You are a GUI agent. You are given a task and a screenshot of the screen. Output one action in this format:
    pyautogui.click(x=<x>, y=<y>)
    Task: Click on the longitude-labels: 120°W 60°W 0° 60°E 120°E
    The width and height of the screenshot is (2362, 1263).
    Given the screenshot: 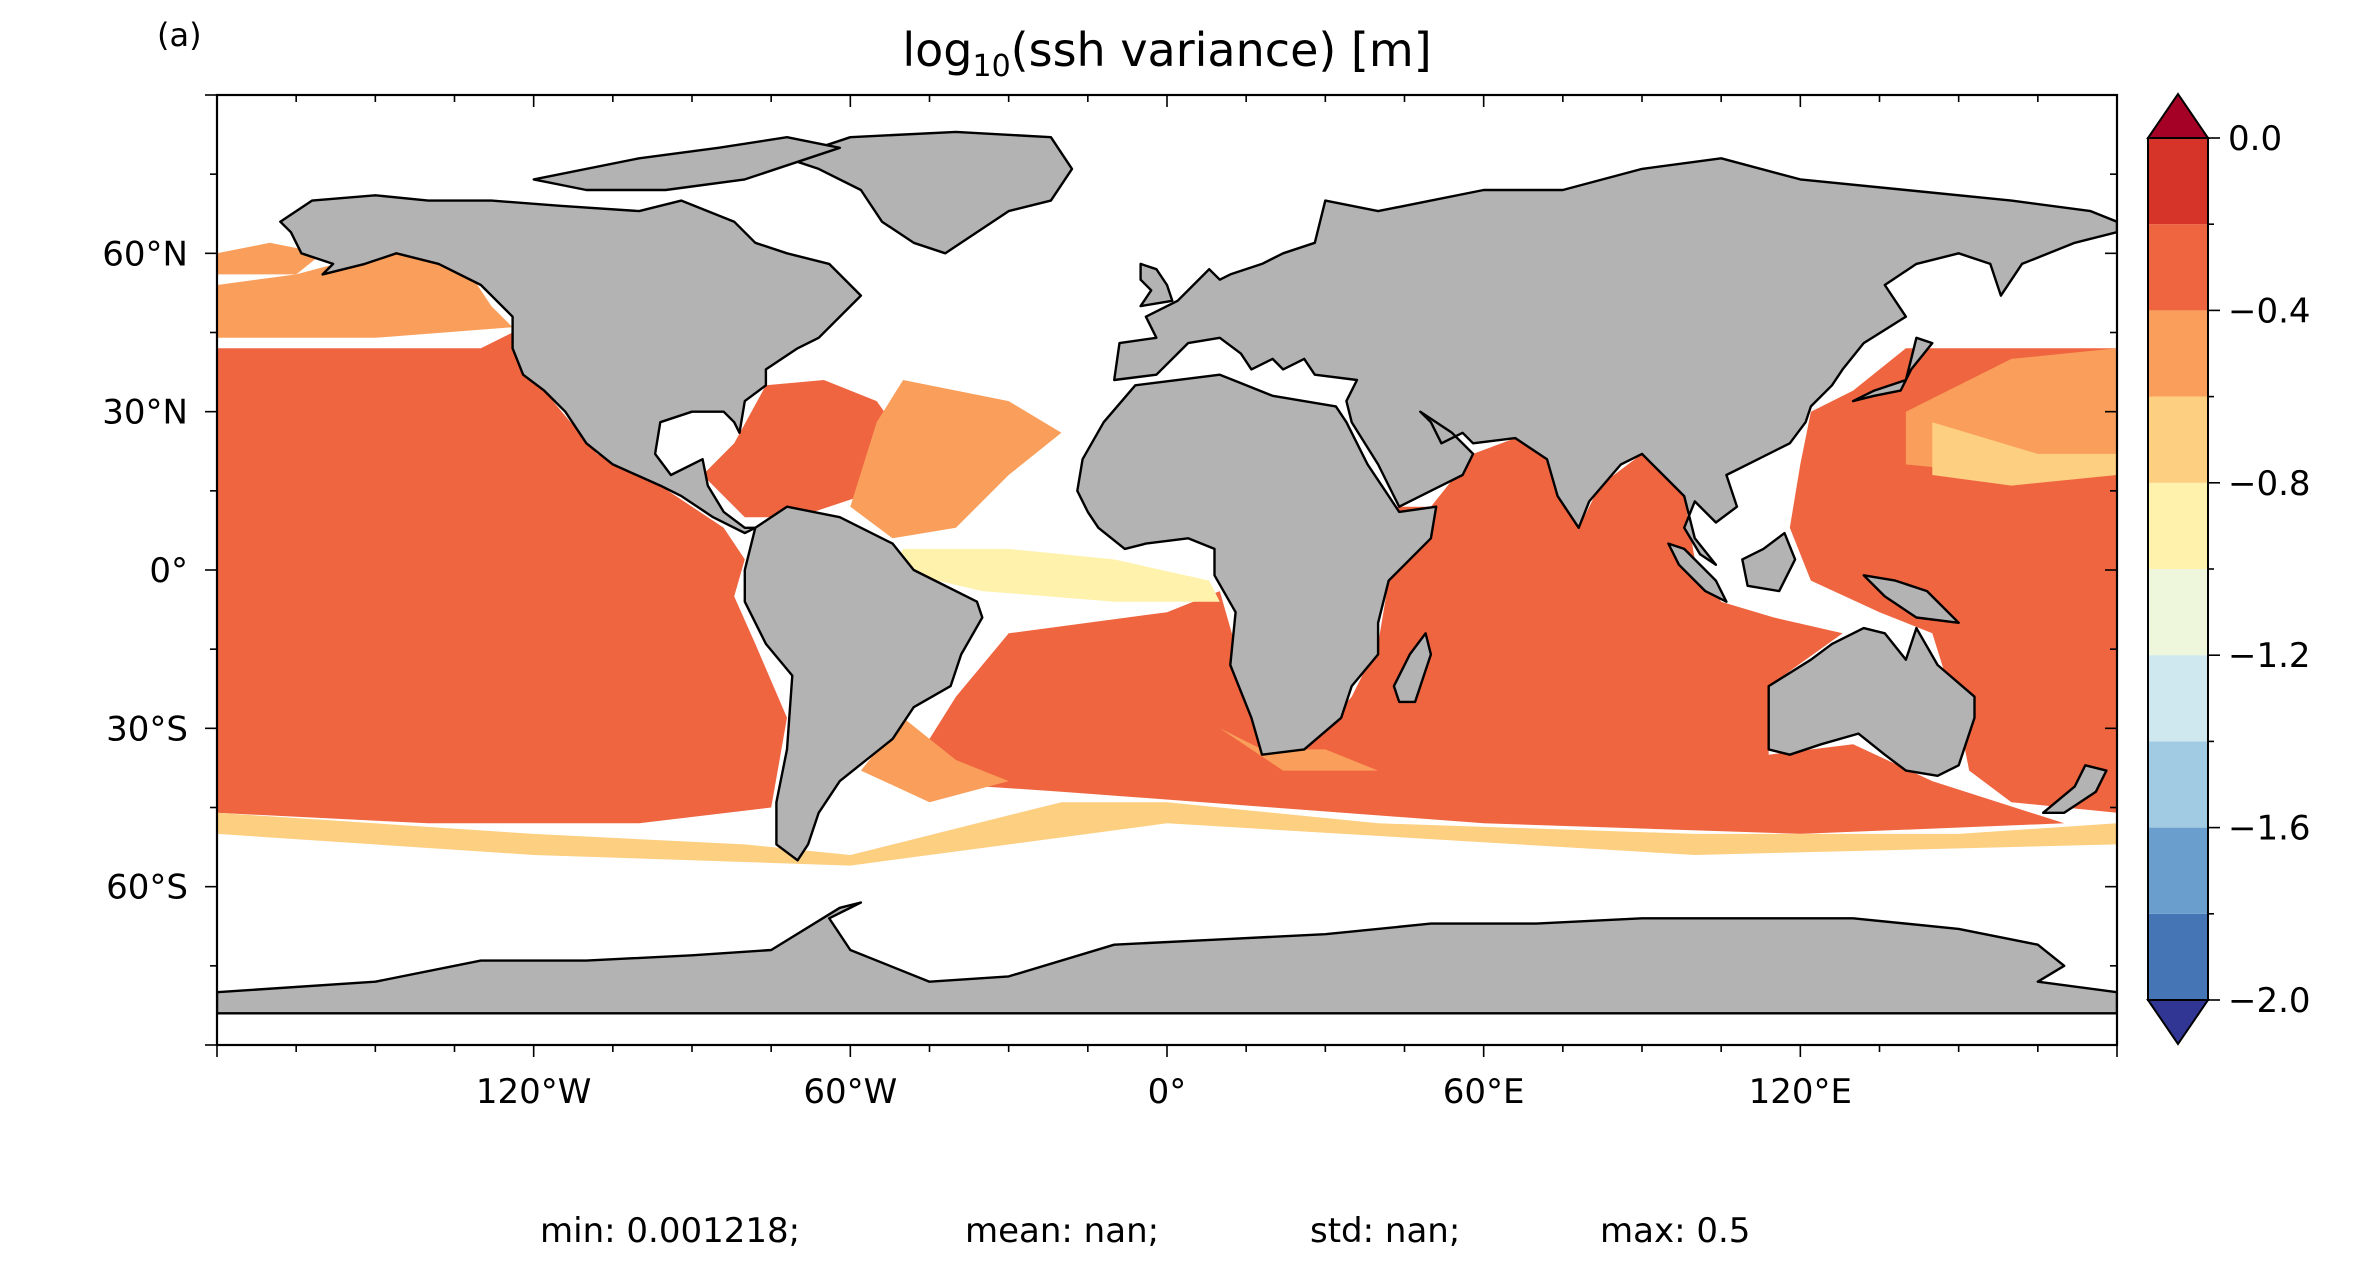 What is the action you would take?
    pyautogui.click(x=1164, y=1092)
    